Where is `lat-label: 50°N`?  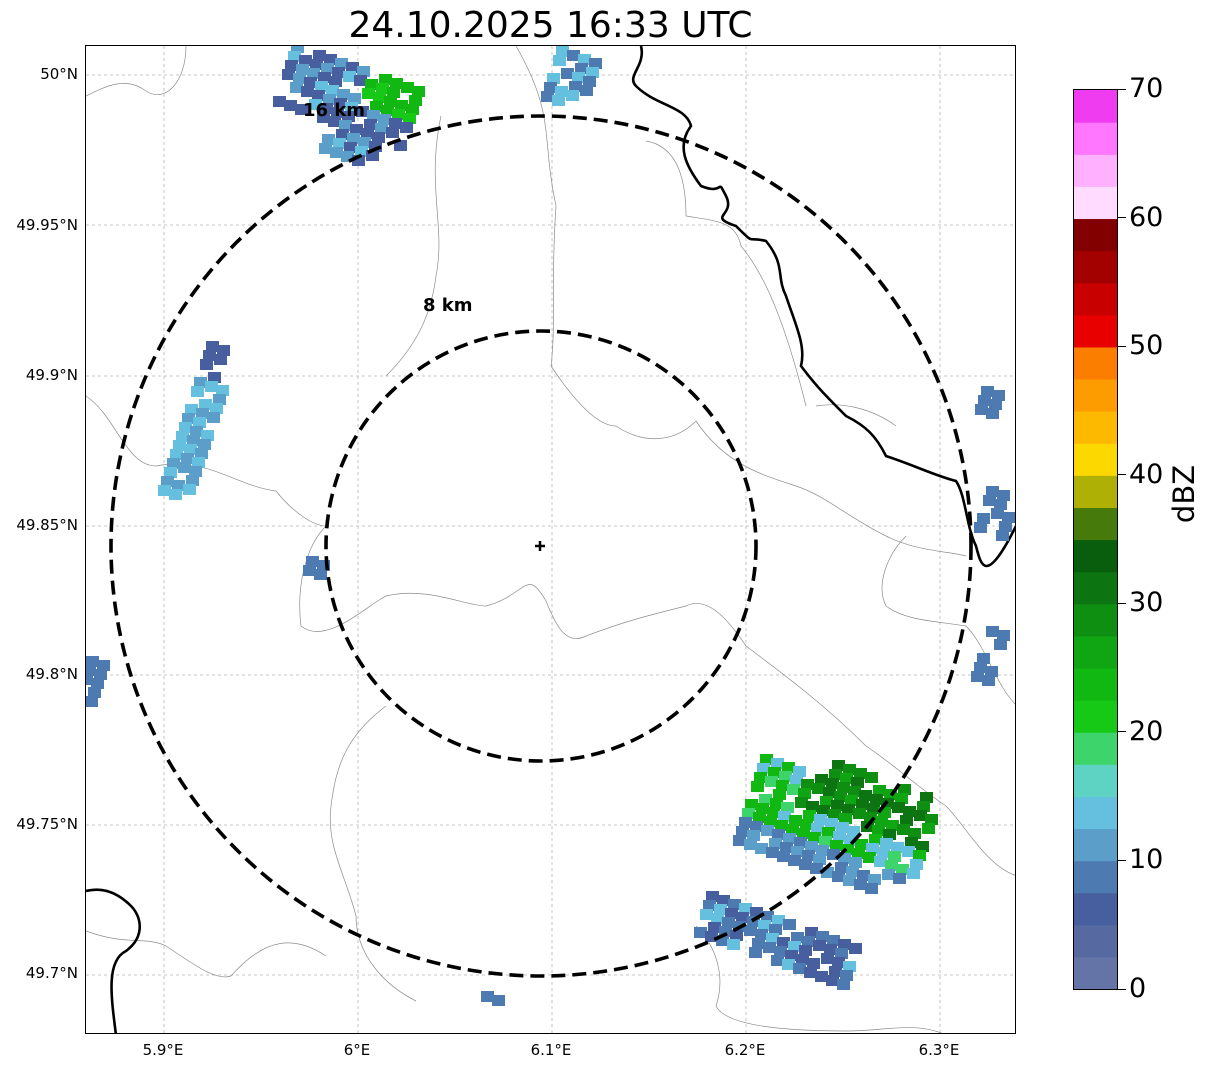 lat-label: 50°N is located at coordinates (59, 74).